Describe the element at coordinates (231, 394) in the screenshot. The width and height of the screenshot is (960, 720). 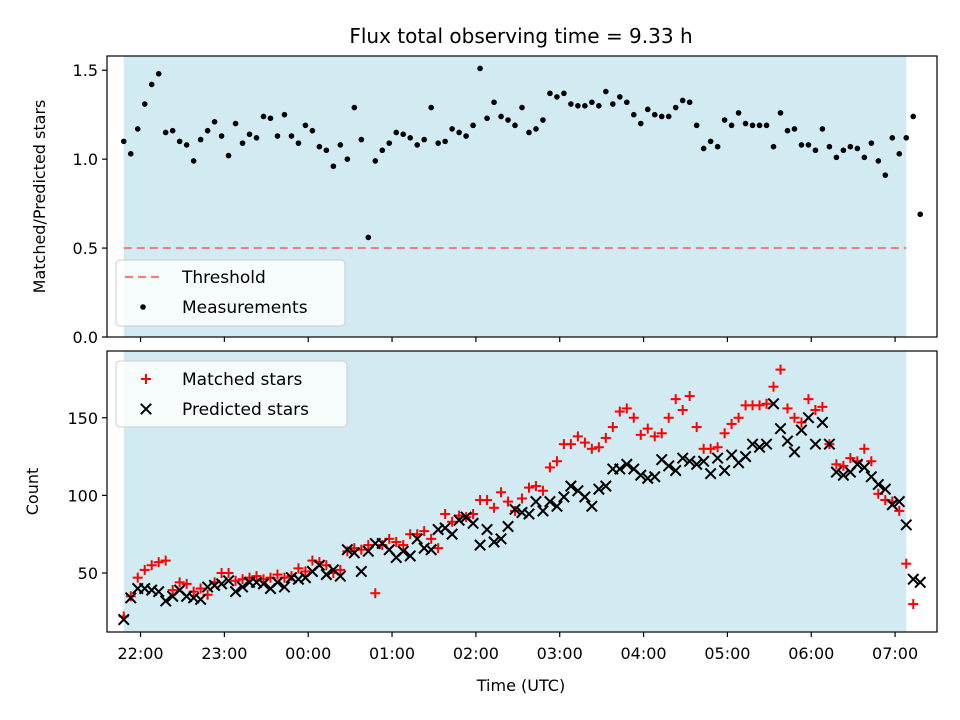
I see `legend: Matched stars Predicted stars` at that location.